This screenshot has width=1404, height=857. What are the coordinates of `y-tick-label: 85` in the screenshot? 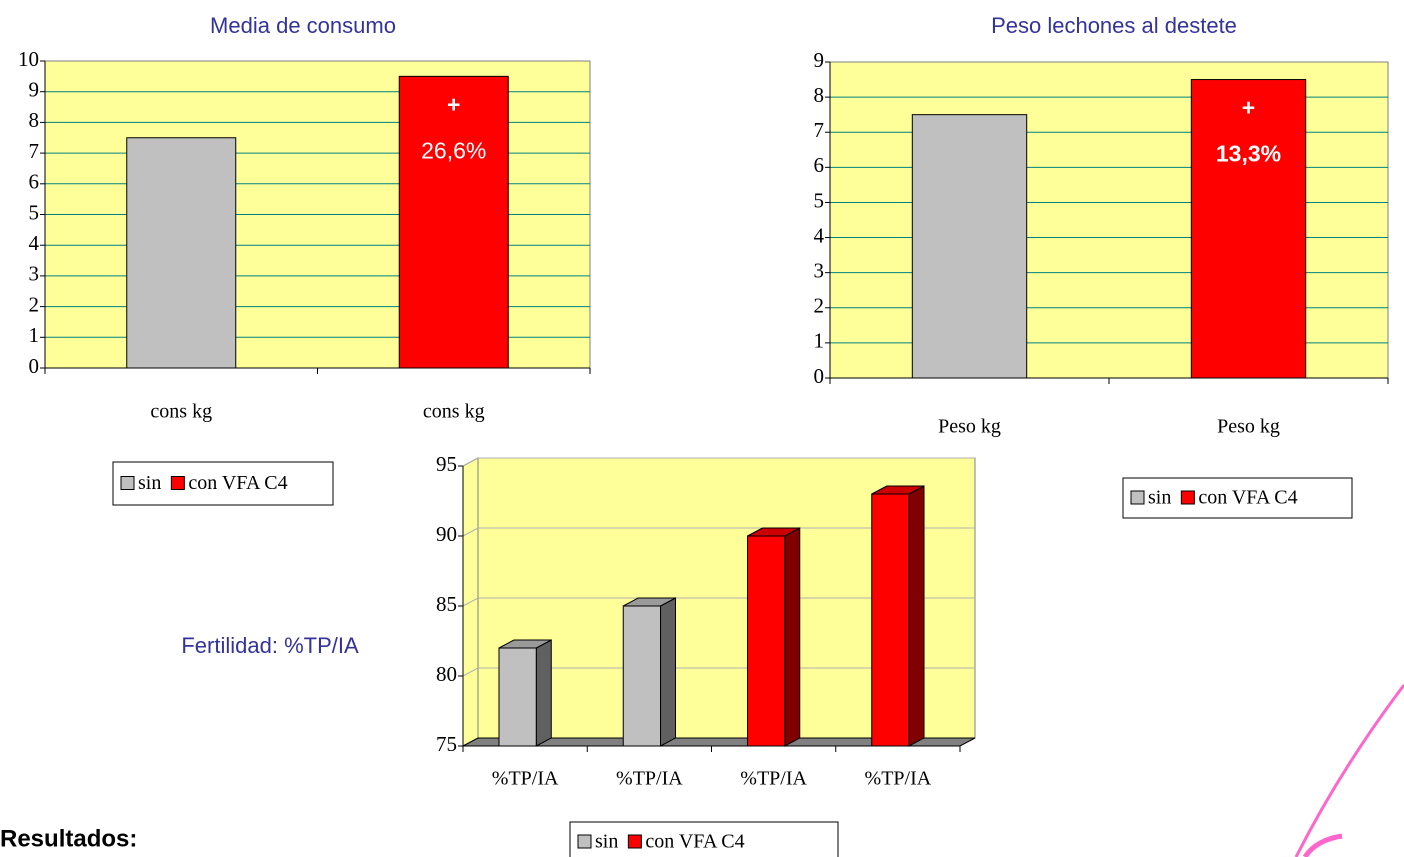 It's located at (446, 604).